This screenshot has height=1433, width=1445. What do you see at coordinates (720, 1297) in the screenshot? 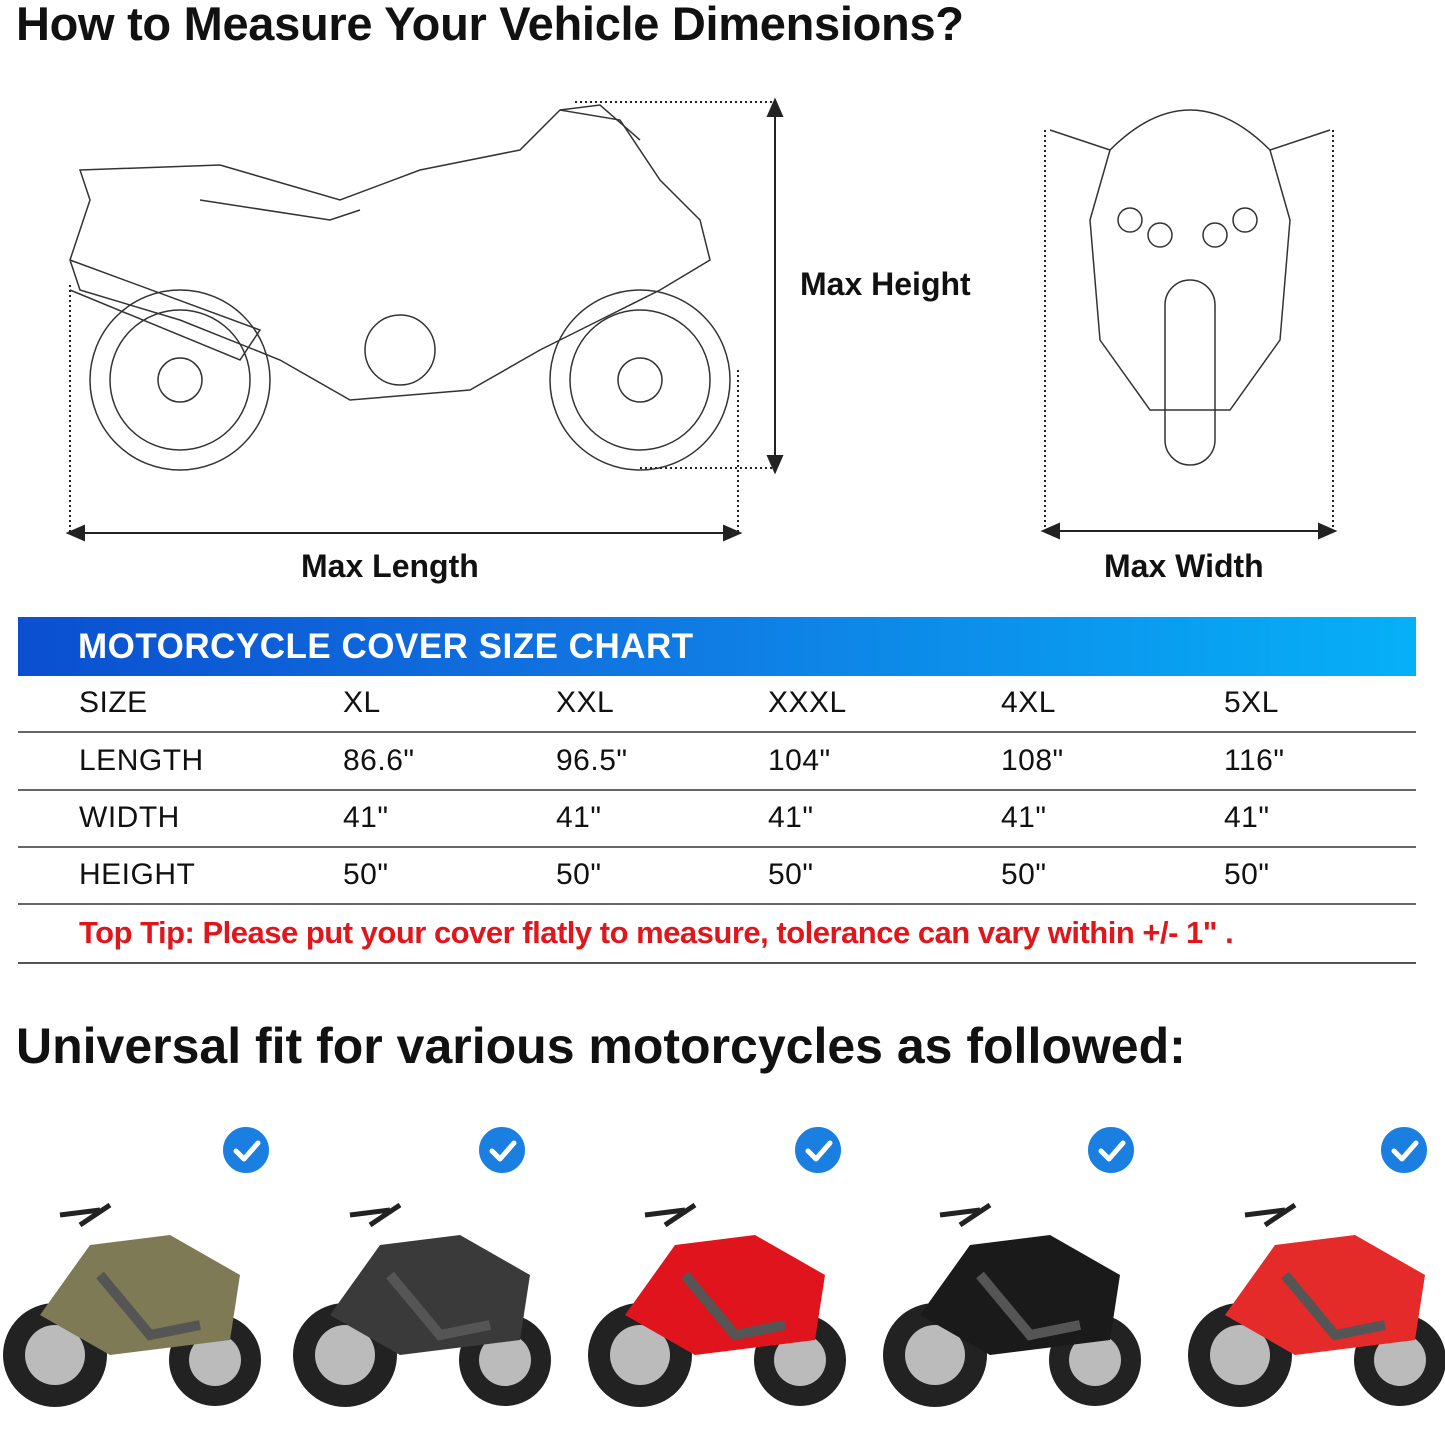
I see `sport-bike-image` at bounding box center [720, 1297].